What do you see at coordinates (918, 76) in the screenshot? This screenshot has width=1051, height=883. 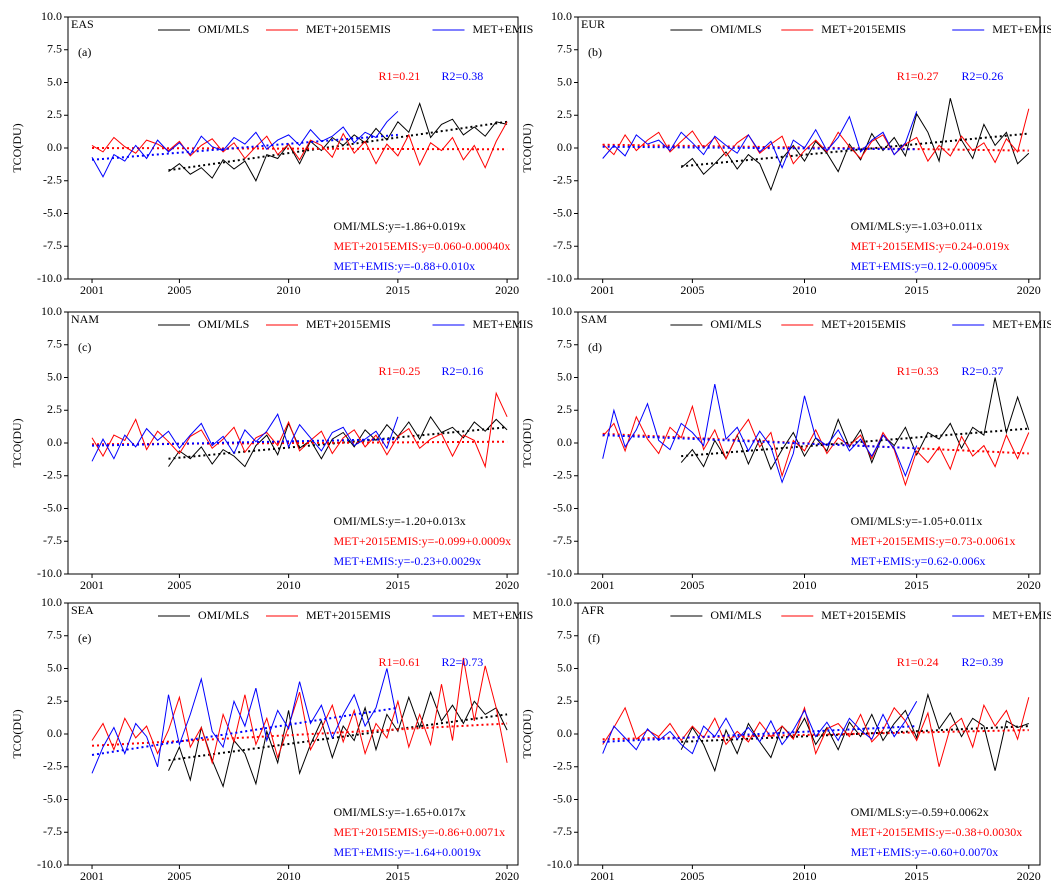 I see `r1-label: R1=0.27` at bounding box center [918, 76].